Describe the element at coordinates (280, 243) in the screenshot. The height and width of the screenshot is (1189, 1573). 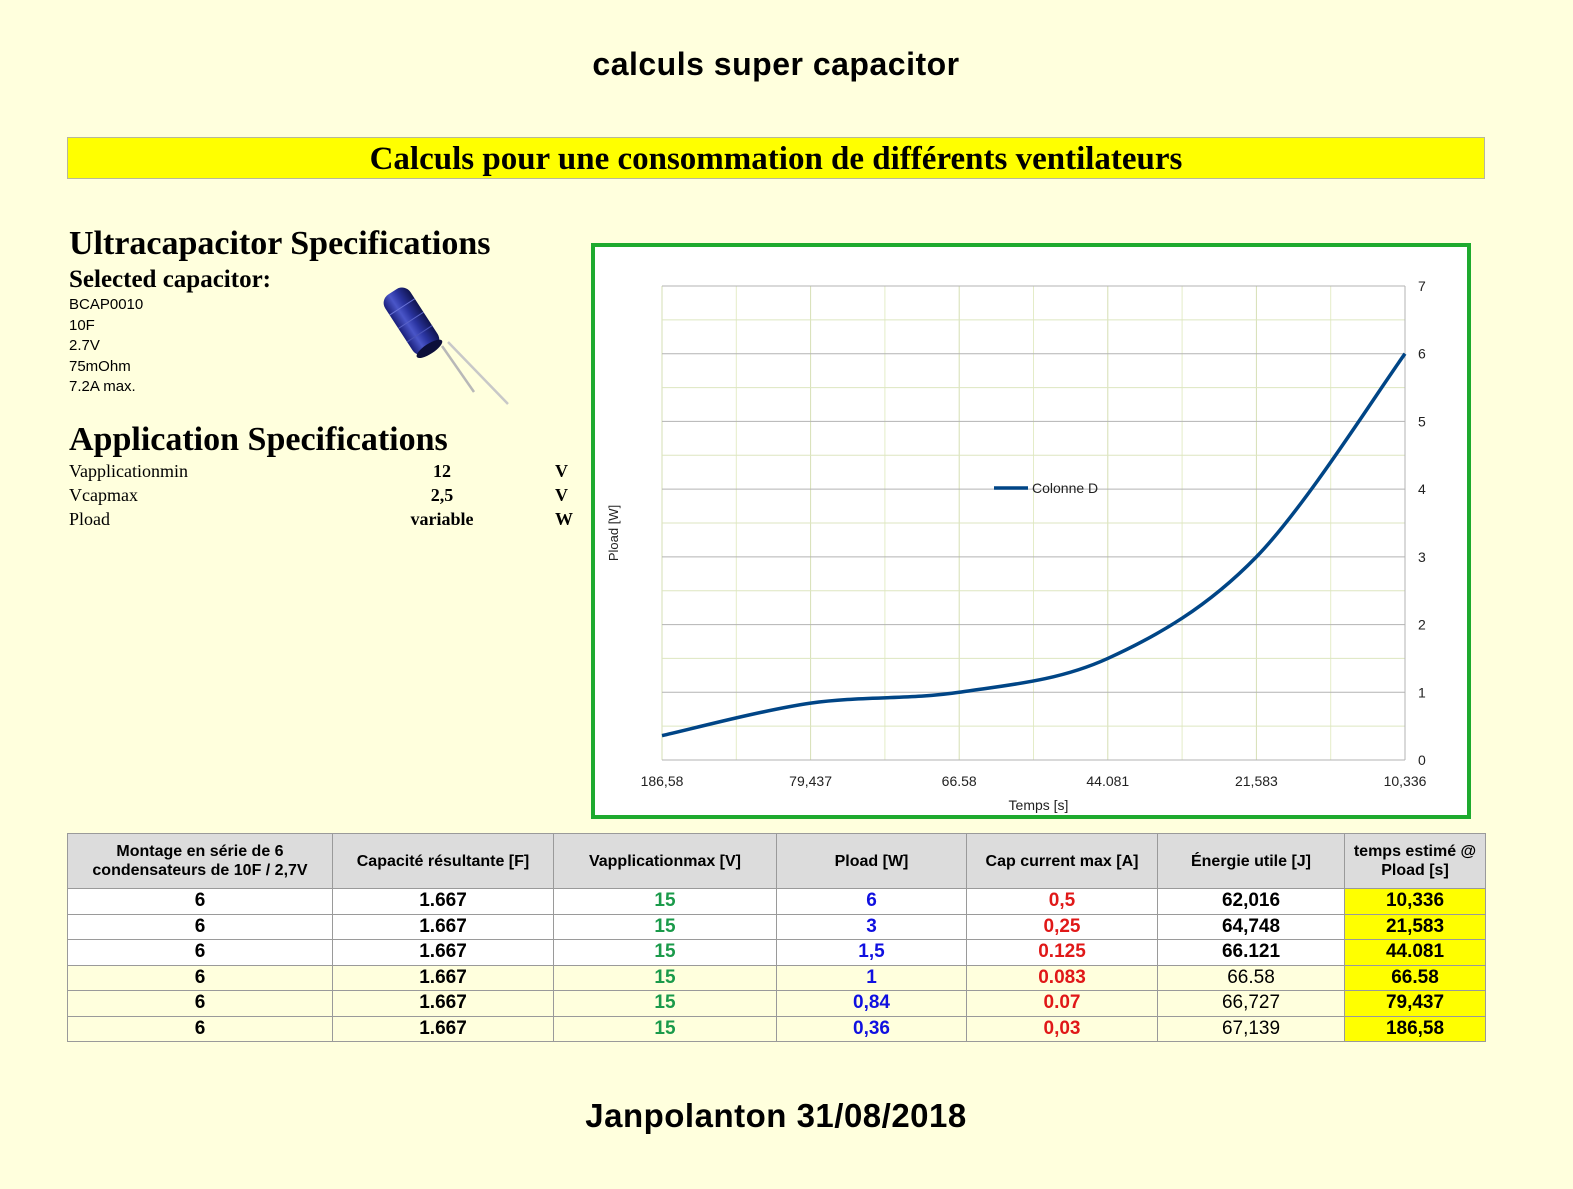
I see `ultracap-heading: Ultracapacitor Specifications` at that location.